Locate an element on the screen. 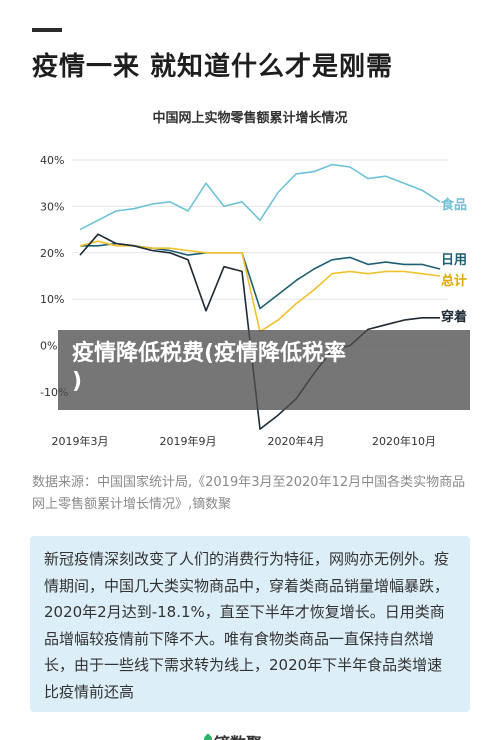  watermark-overlay: 疫情降低税费(疫情降低税率 ) is located at coordinates (264, 370).